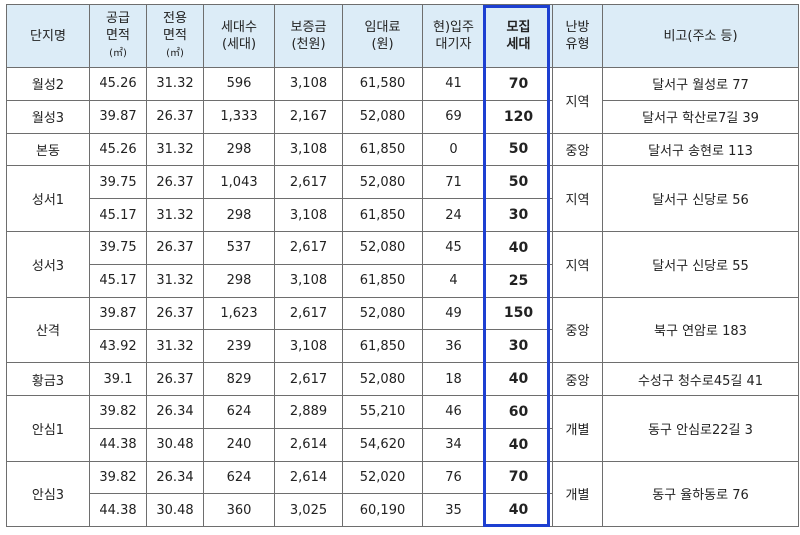 The image size is (800, 535). I want to click on rent: 52,020, so click(382, 477).